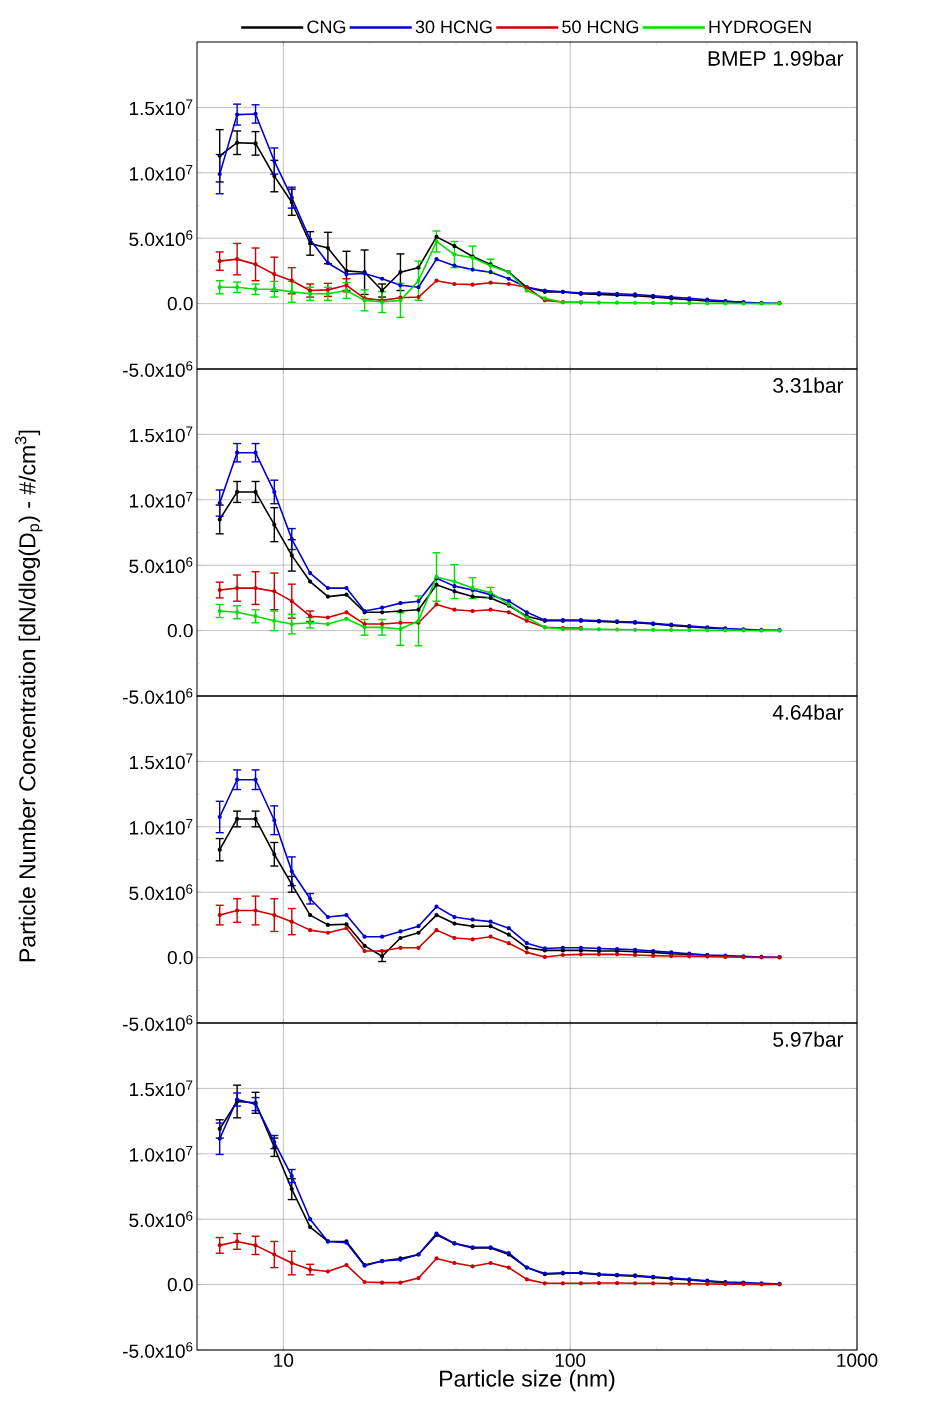 This screenshot has width=925, height=1428. I want to click on annotation: 5.97bar, so click(808, 1039).